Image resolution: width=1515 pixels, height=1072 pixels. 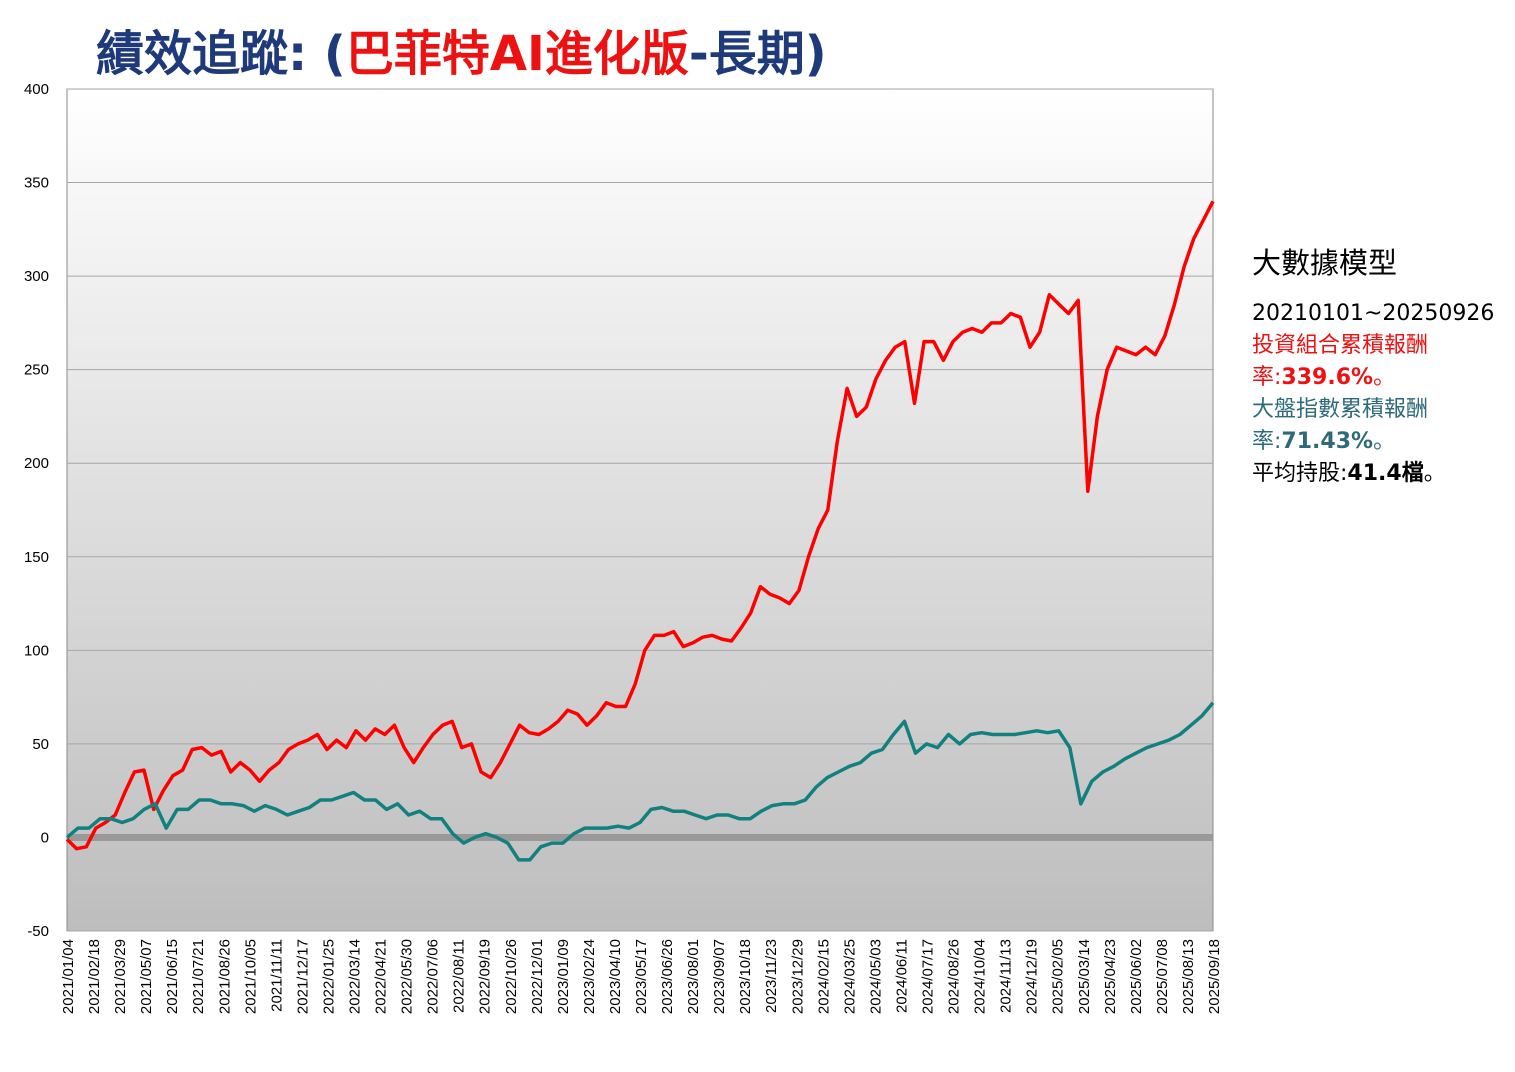 I want to click on x-tick-label: 2021/02/18, so click(x=94, y=976).